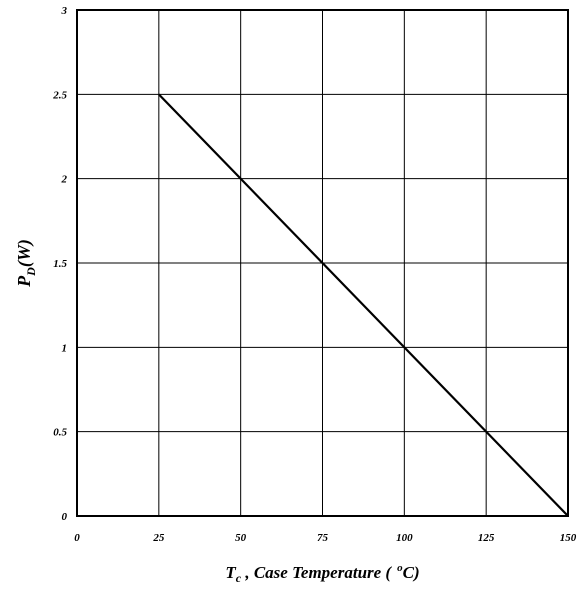 The image size is (582, 591). Describe the element at coordinates (230, 572) in the screenshot. I see `x-axis-title-main: T` at that location.